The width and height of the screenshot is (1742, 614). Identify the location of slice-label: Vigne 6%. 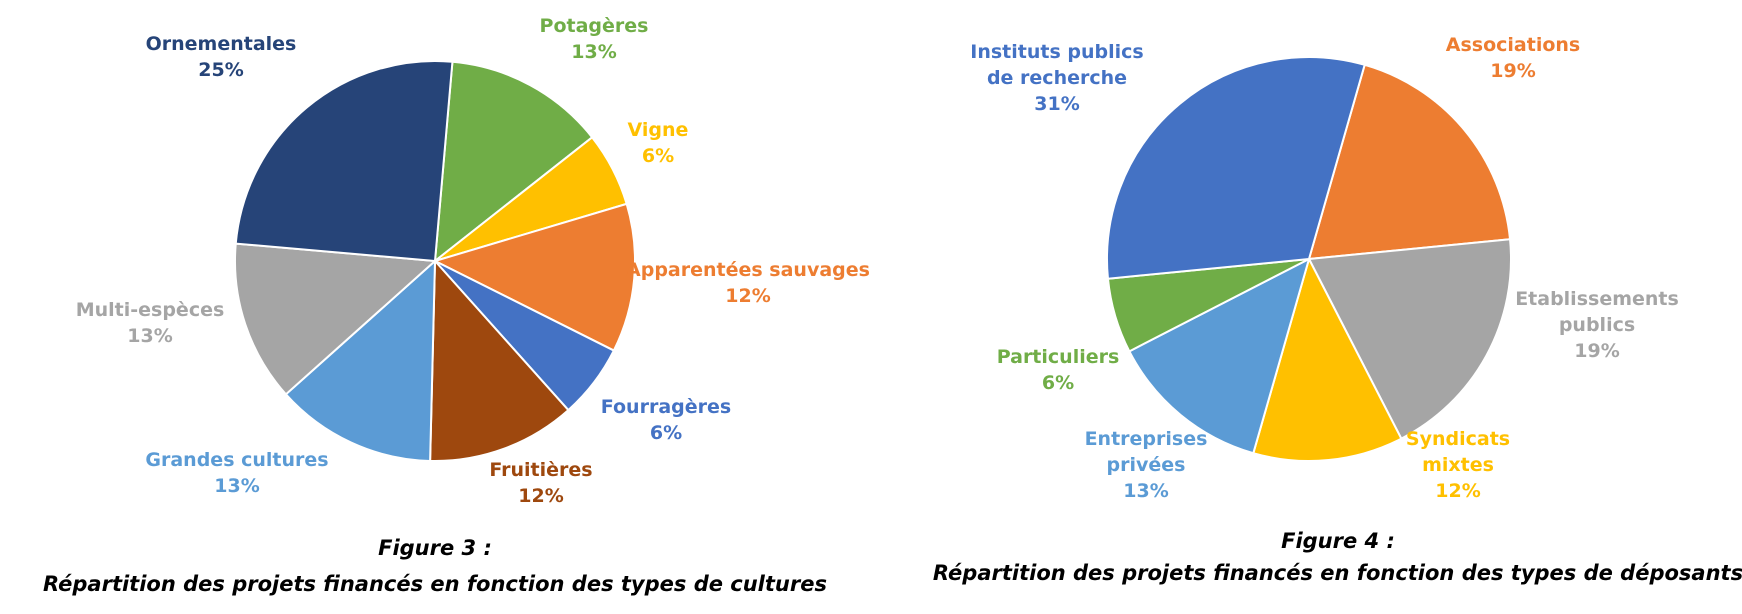
(658, 143).